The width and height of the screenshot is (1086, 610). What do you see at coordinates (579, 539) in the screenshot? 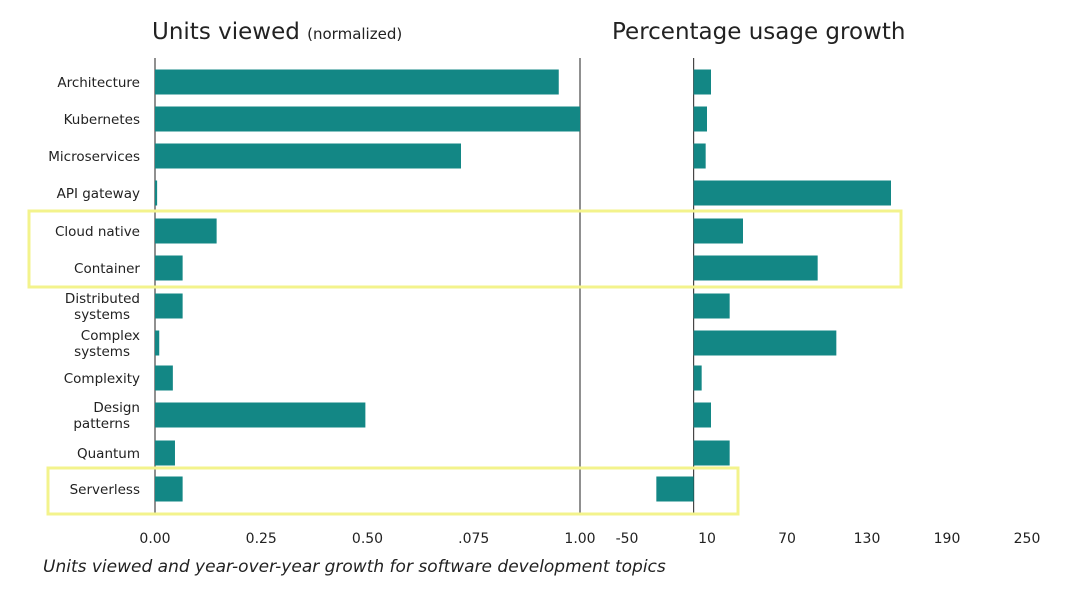
I see `left-tick-label-4: 1.00` at bounding box center [579, 539].